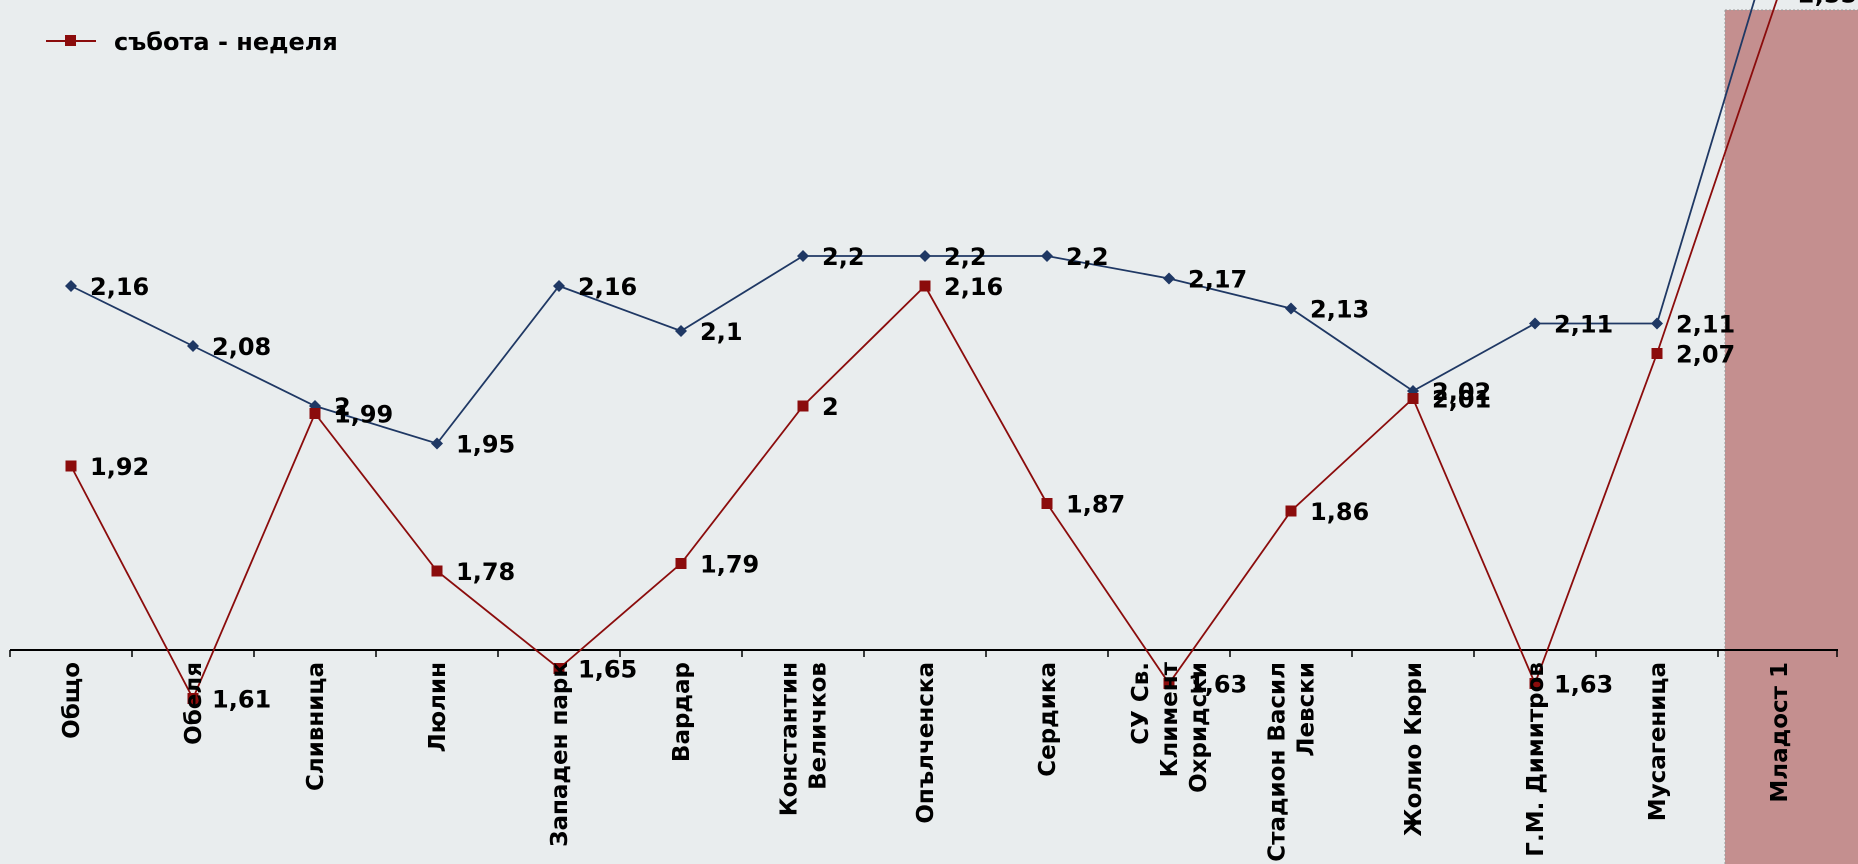  What do you see at coordinates (721, 332) in the screenshot?
I see `data-label: 2,1` at bounding box center [721, 332].